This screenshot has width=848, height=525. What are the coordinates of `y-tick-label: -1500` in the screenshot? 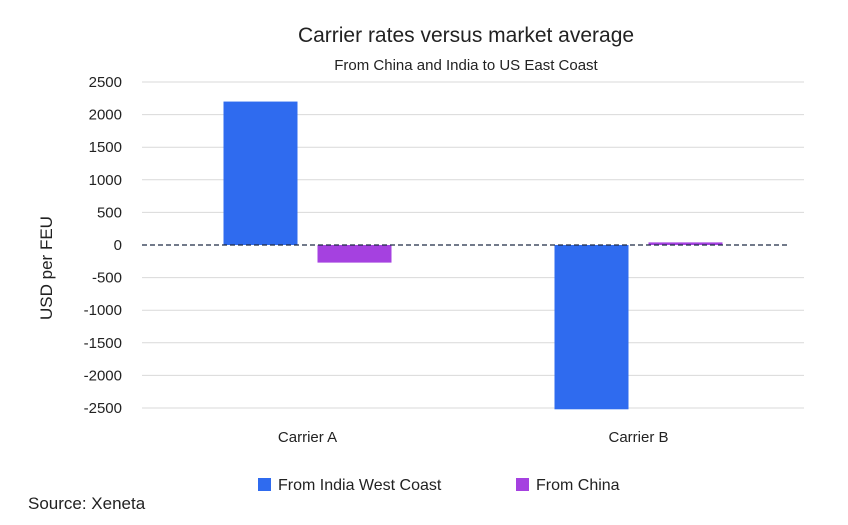 It's located at (103, 343).